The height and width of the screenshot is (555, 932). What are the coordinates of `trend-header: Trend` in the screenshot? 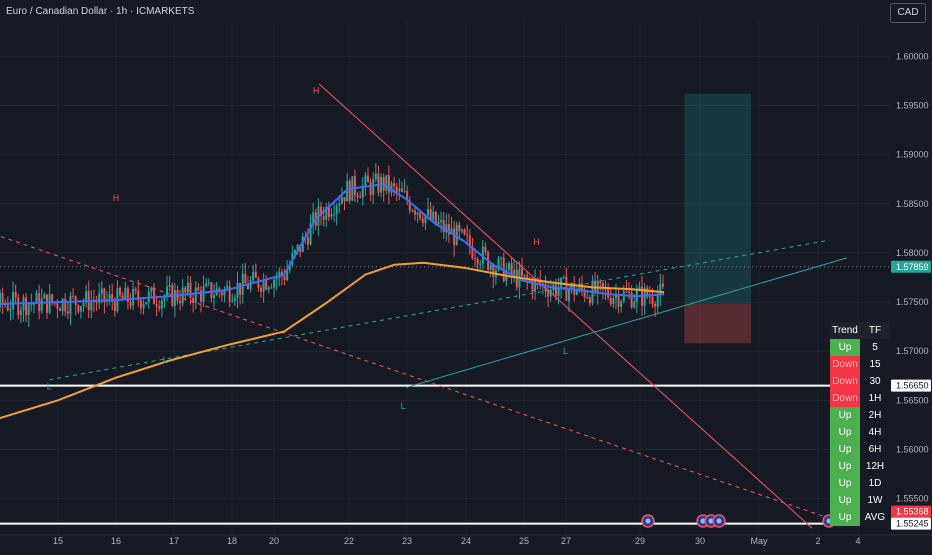 It's located at (845, 330).